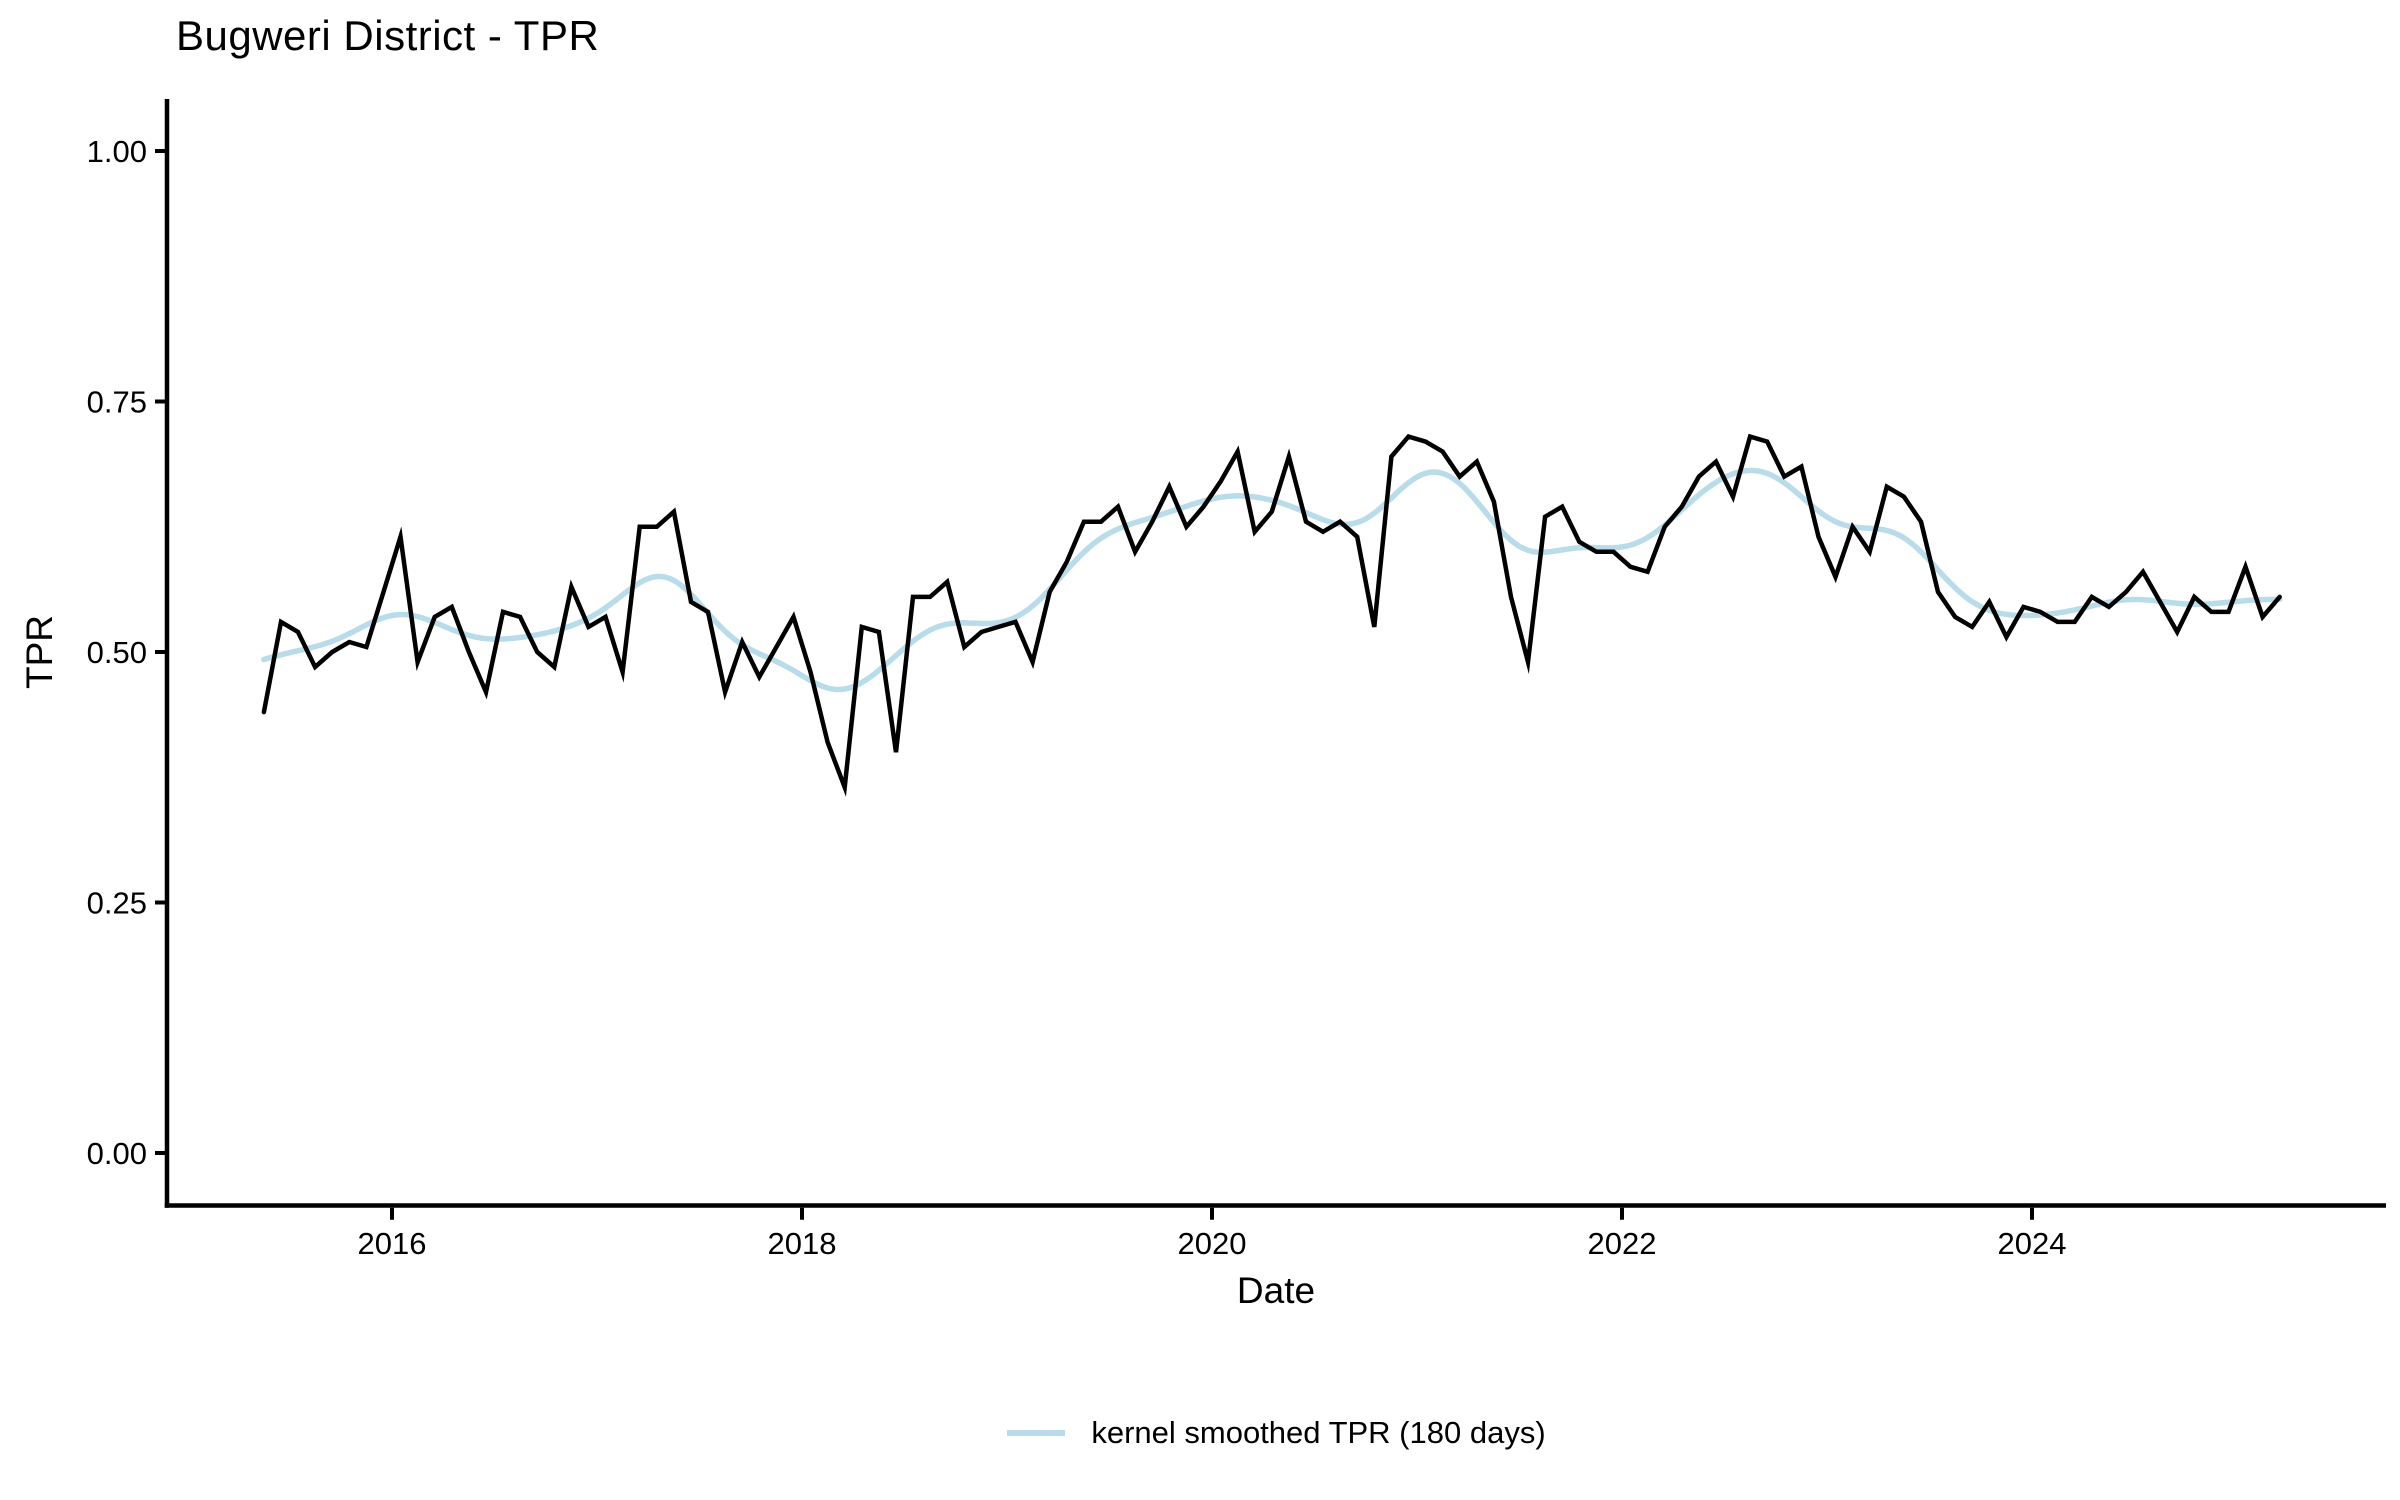 This screenshot has width=2400, height=1500. I want to click on y-tick-label: 1.00, so click(117, 151).